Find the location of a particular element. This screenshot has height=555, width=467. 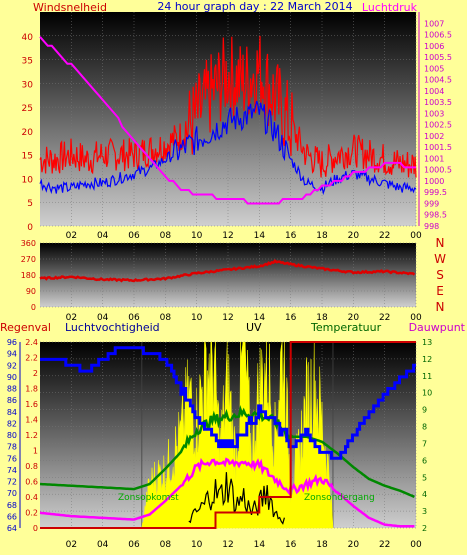

wind-speed-line is located at coordinates (228, 148).